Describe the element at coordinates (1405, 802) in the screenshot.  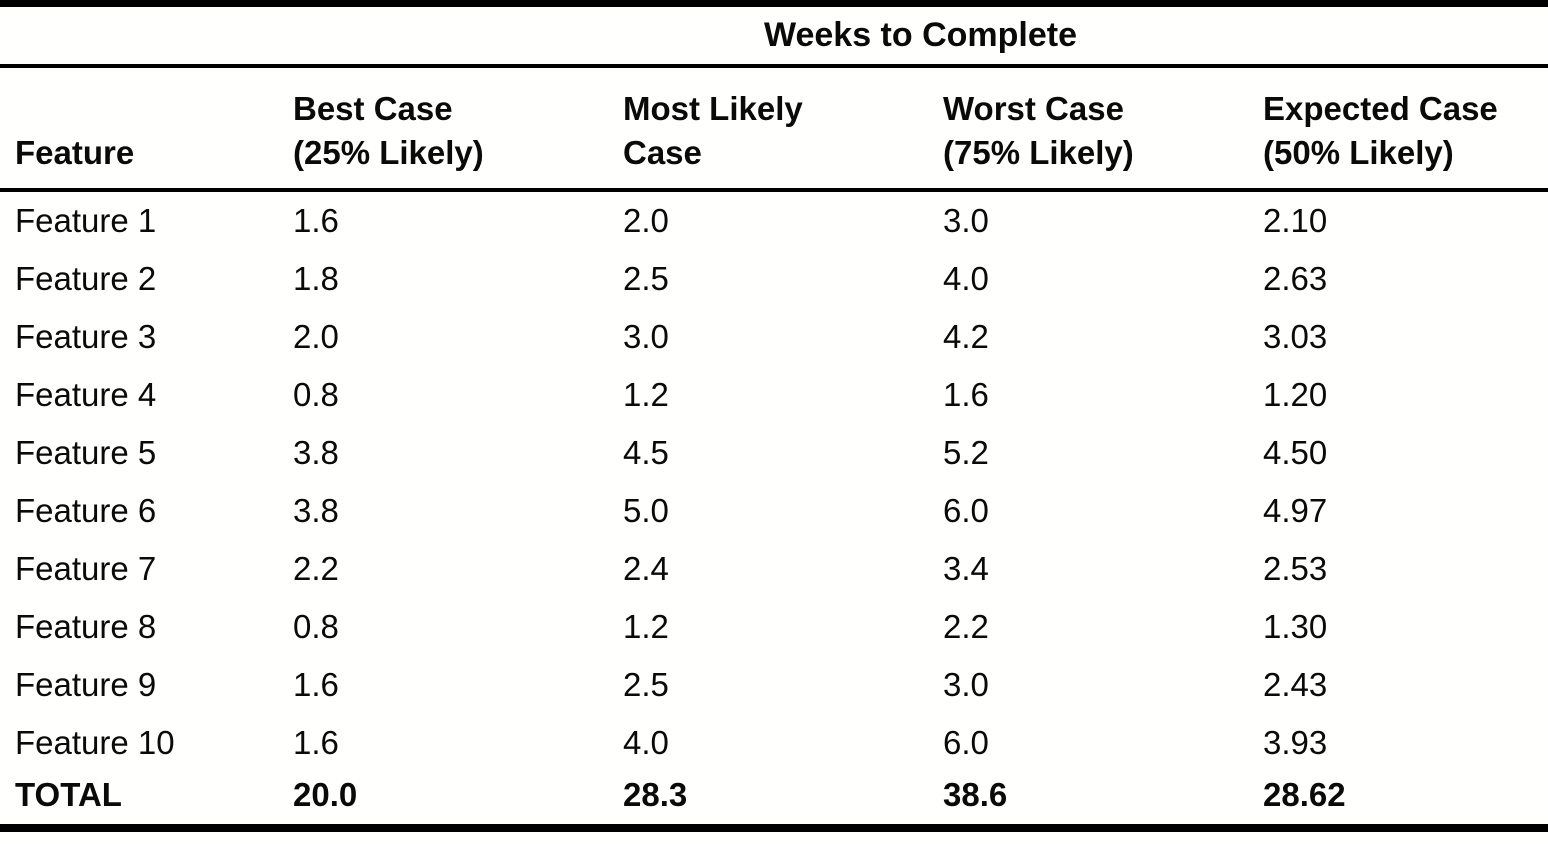
I see `total-expected-cell: 28.62` at that location.